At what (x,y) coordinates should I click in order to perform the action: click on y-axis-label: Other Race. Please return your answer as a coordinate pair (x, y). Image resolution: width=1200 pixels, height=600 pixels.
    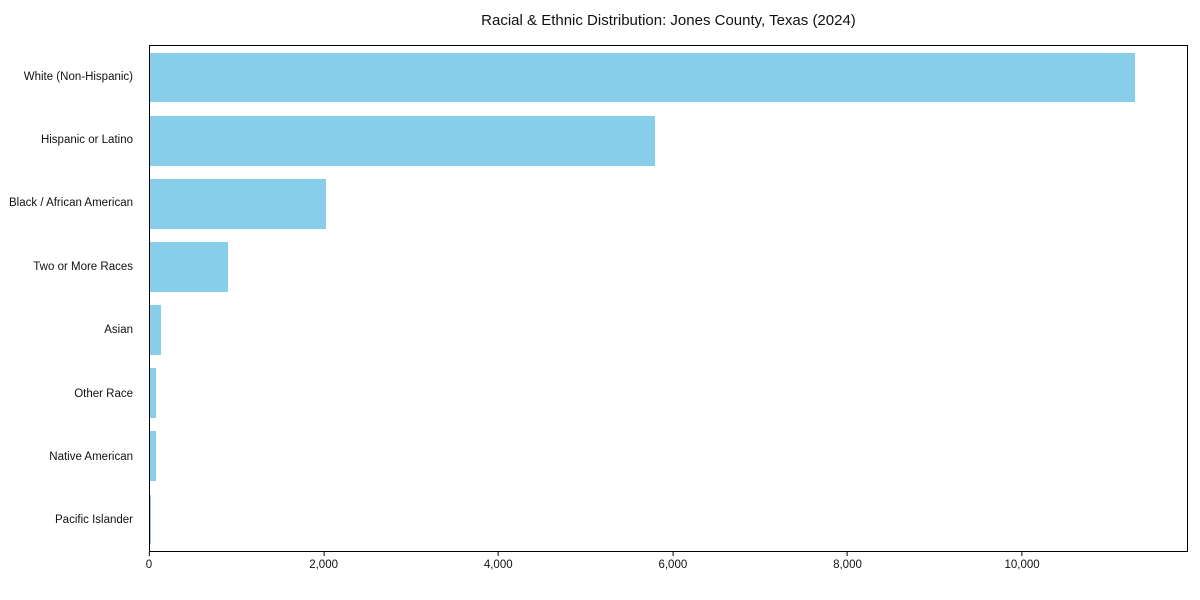
    Looking at the image, I should click on (103, 393).